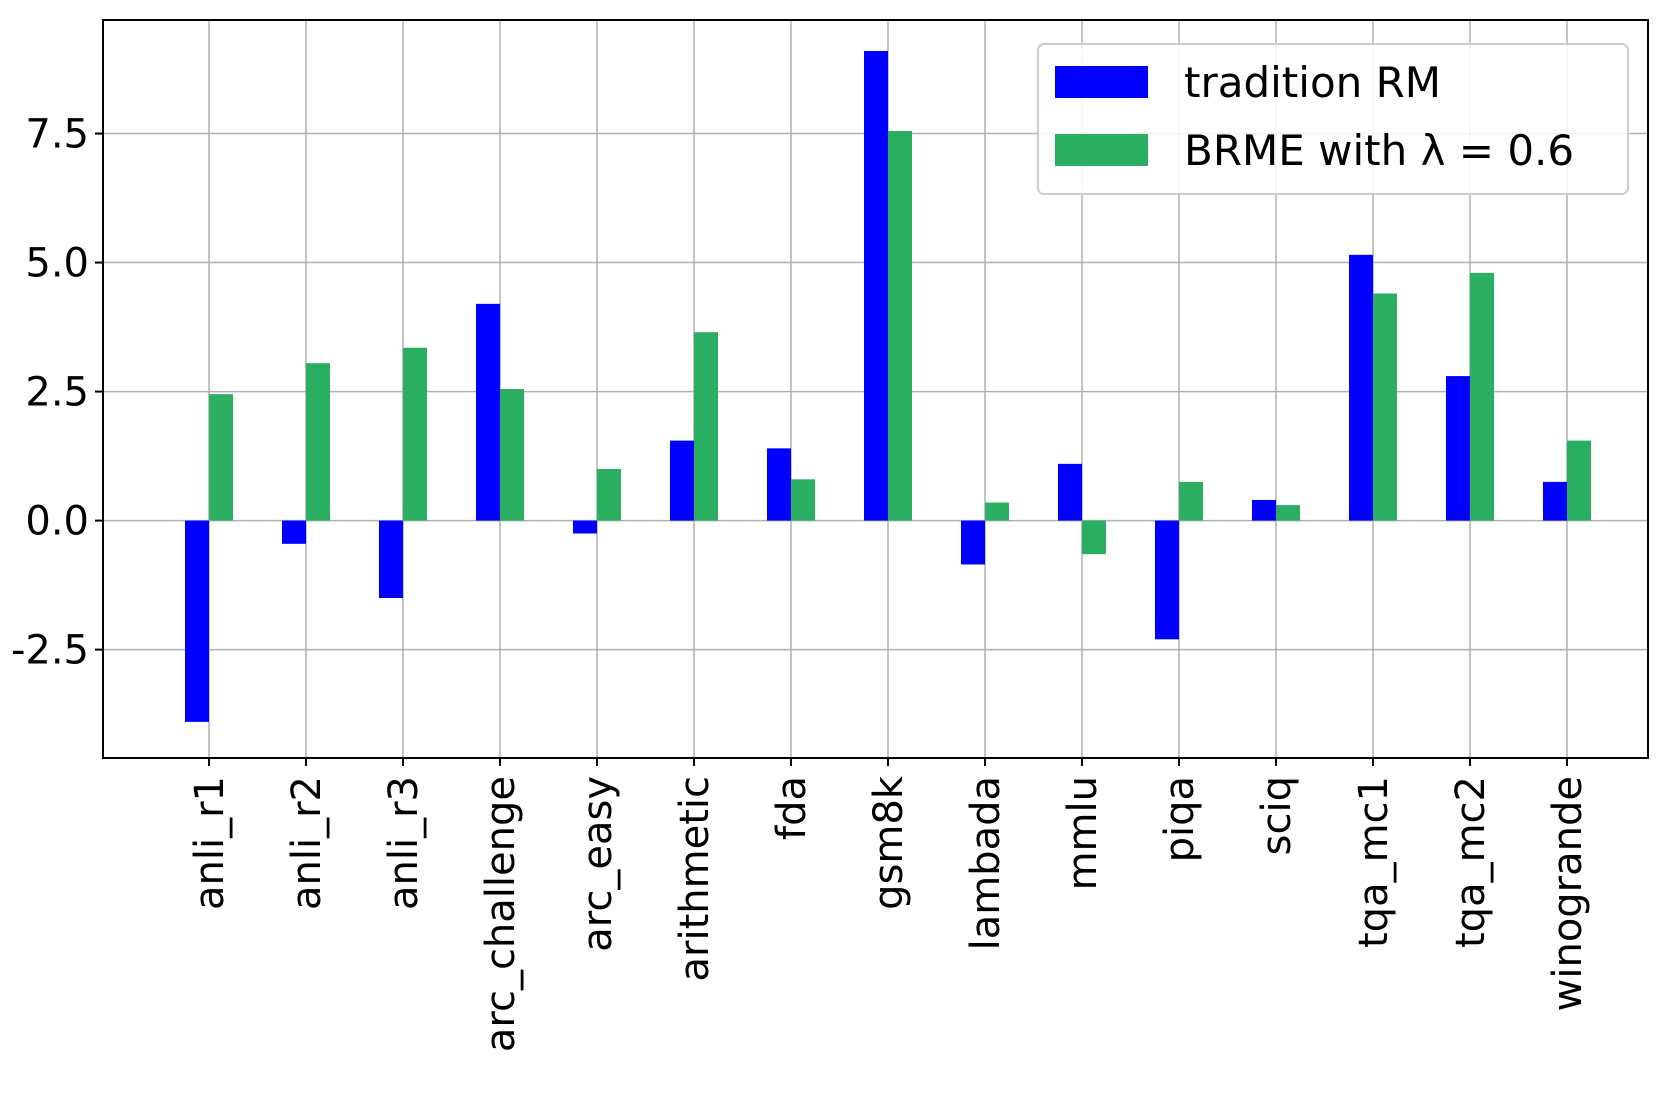  I want to click on bar-tradition-rm-sciq, so click(1264, 510).